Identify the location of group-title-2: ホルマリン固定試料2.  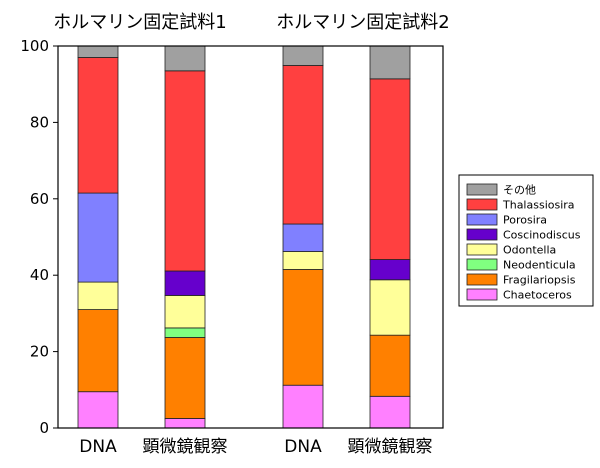
(362, 22).